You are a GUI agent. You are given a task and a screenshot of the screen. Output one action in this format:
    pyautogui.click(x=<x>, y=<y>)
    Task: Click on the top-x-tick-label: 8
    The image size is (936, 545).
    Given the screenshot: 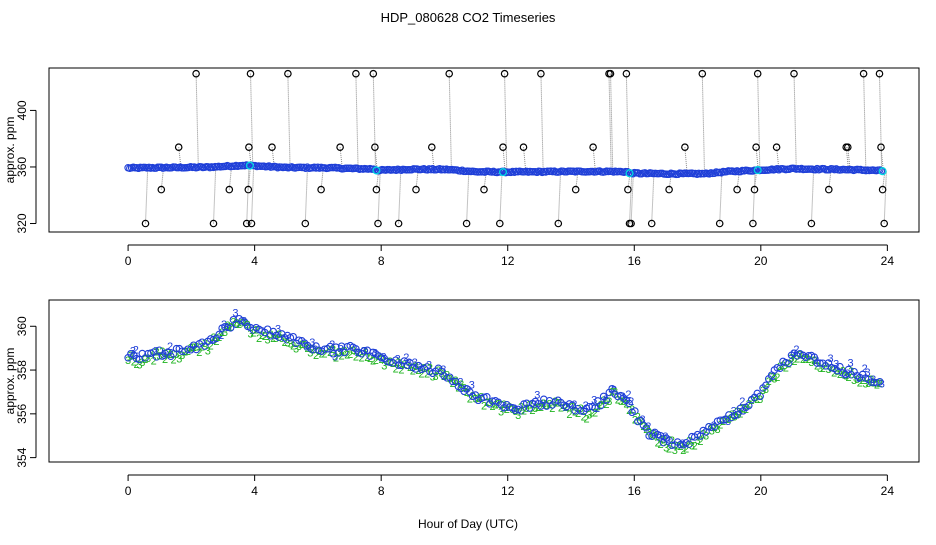 What is the action you would take?
    pyautogui.click(x=381, y=261)
    